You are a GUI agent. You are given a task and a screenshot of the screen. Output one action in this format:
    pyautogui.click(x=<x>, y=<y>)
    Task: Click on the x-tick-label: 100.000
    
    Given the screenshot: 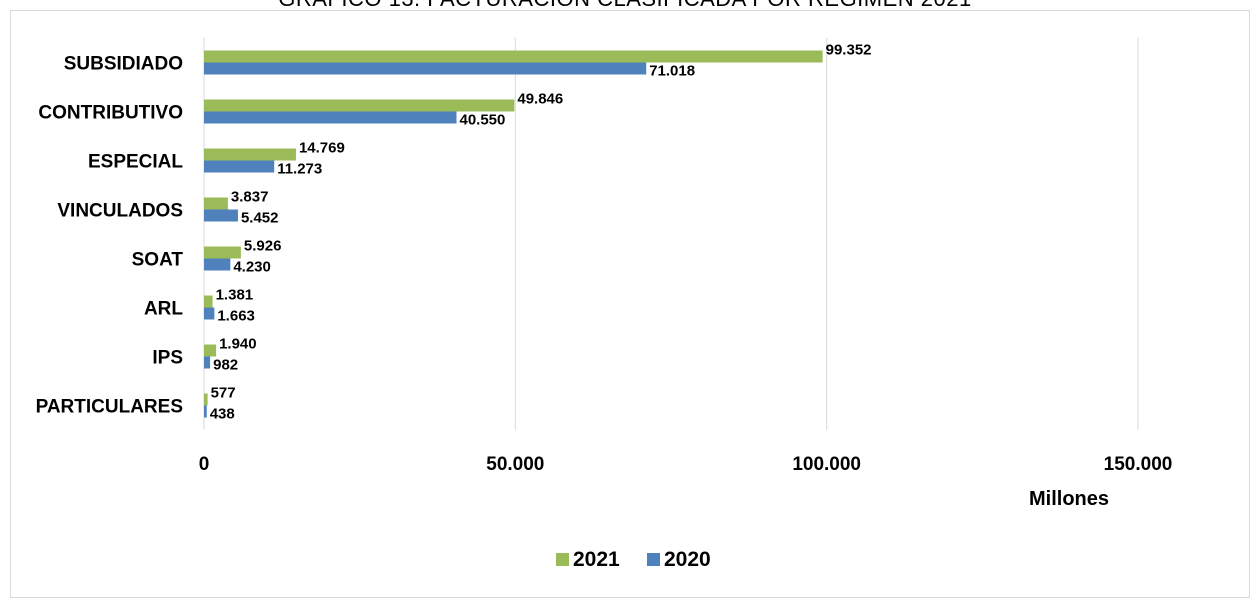 What is the action you would take?
    pyautogui.click(x=826, y=464)
    